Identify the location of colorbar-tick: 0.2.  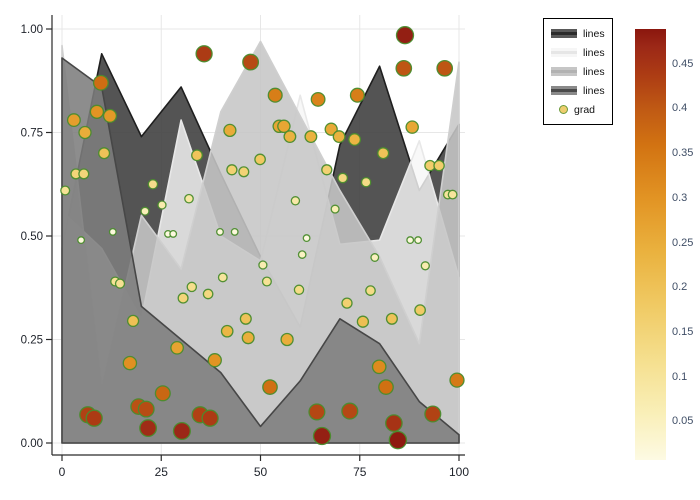
(680, 287).